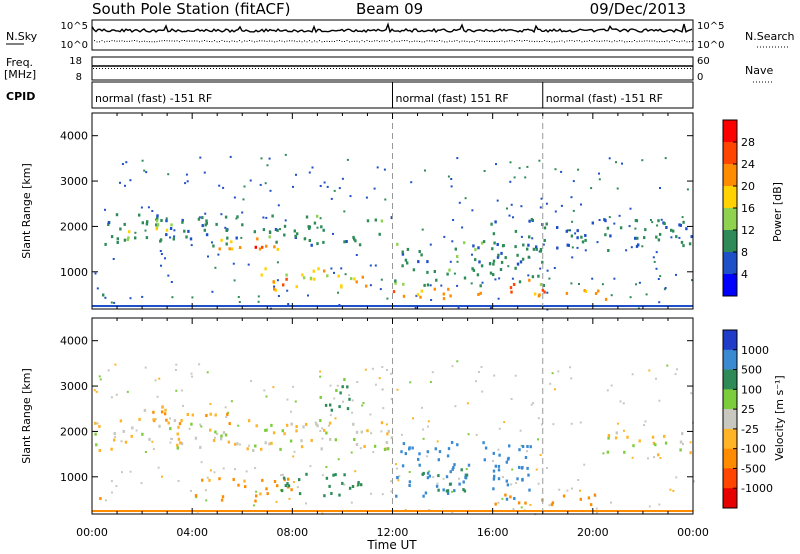 The width and height of the screenshot is (800, 554). Describe the element at coordinates (392, 32) in the screenshot. I see `noise-trace` at that location.